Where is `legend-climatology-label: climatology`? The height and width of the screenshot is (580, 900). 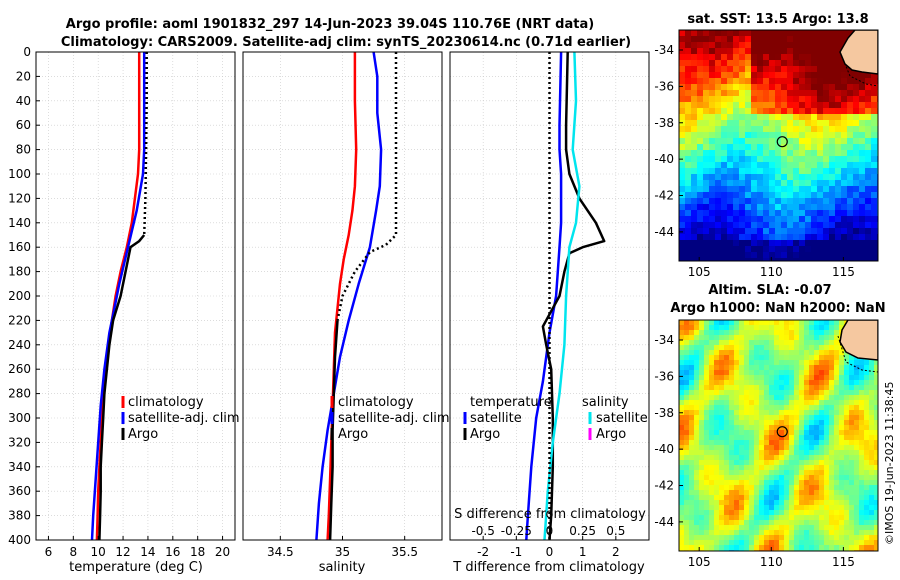 legend-climatology-label: climatology is located at coordinates (166, 402).